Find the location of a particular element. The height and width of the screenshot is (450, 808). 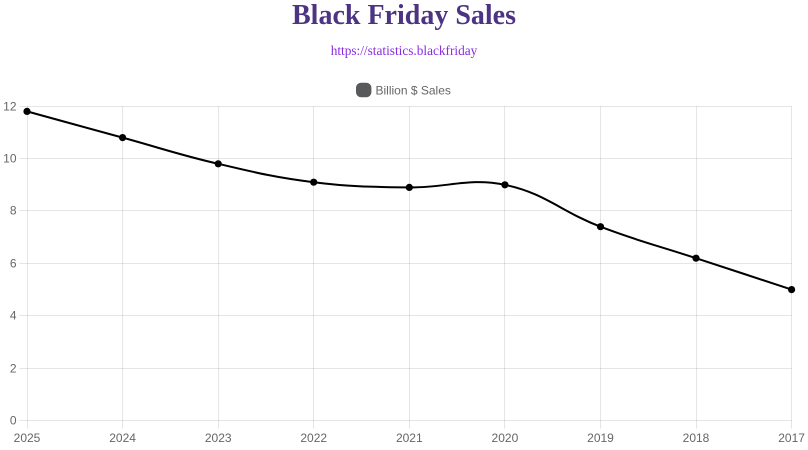

svg-text: 2019 is located at coordinates (600, 438).